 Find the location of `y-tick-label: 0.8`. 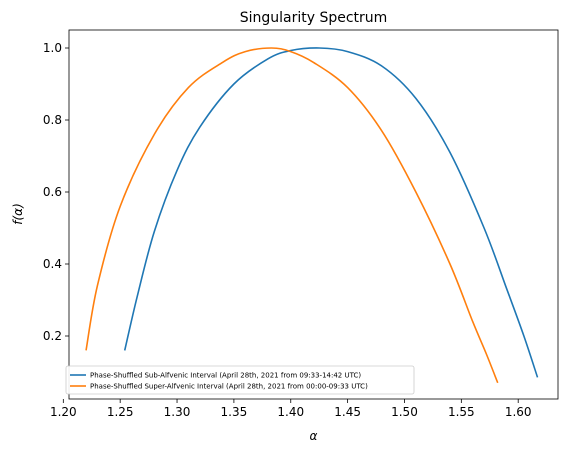

y-tick-label: 0.8 is located at coordinates (52, 120).